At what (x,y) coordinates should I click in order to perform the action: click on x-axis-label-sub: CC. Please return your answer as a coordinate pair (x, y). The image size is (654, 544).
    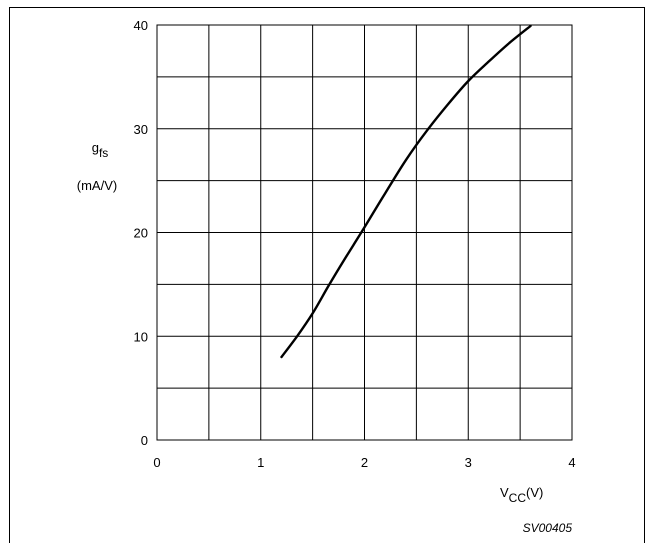
    Looking at the image, I should click on (518, 498).